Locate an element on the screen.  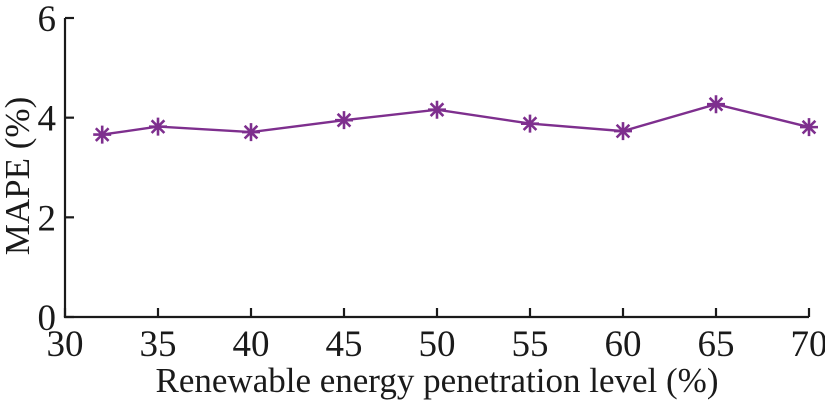
y-tick-label: 6 is located at coordinates (47, 20).